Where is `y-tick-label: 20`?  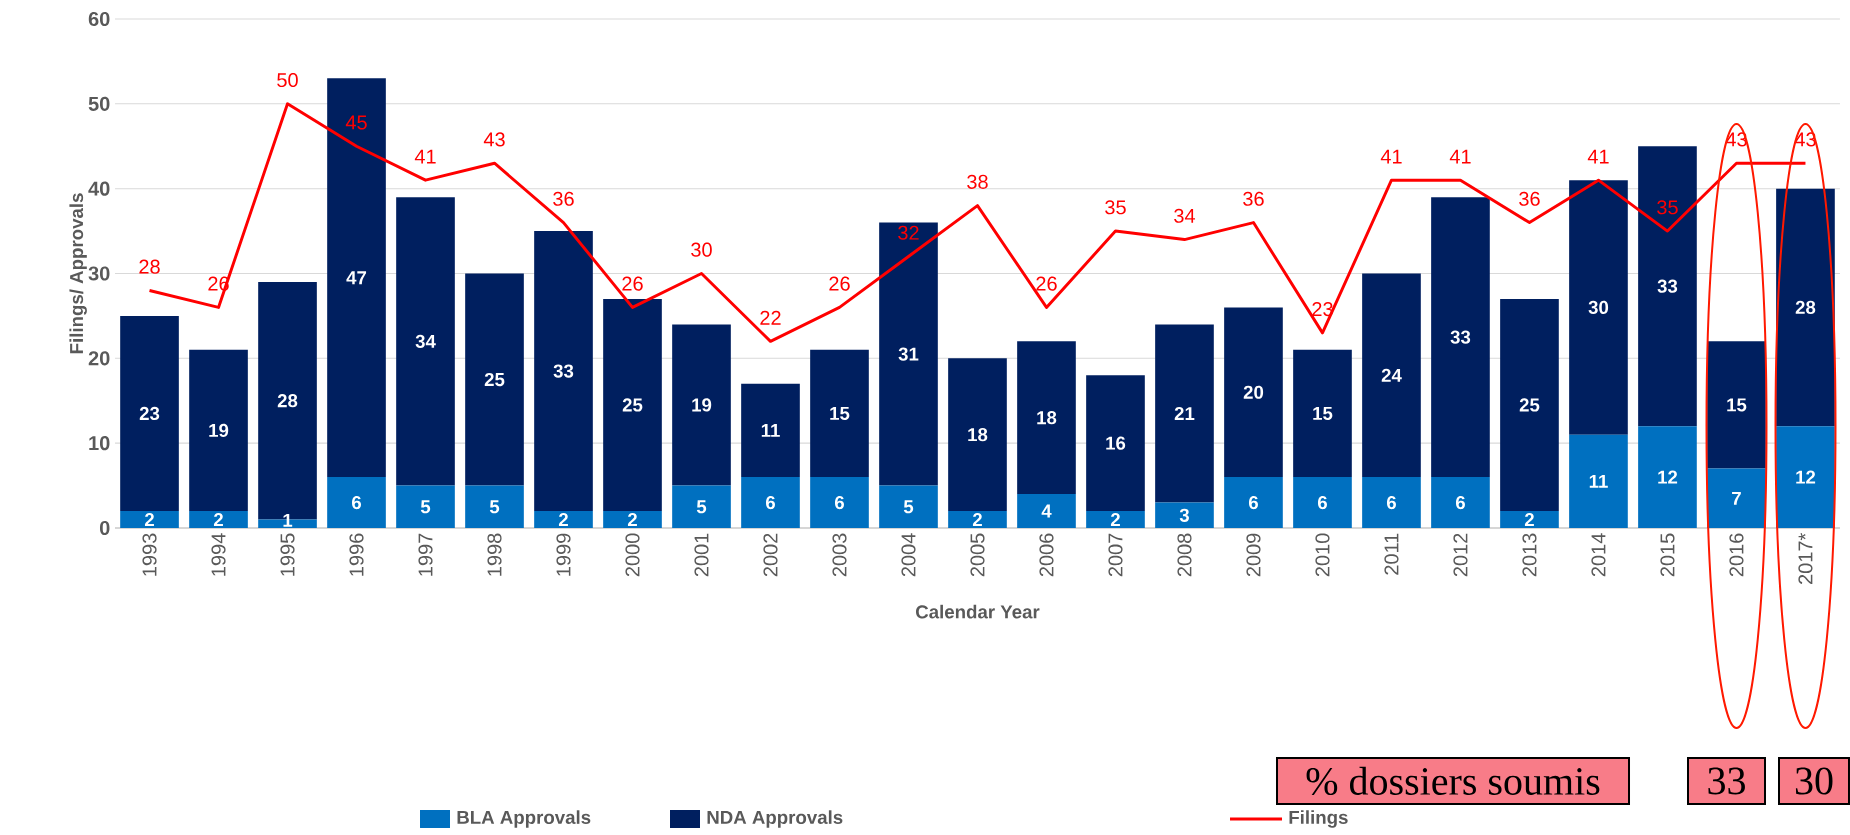 y-tick-label: 20 is located at coordinates (99, 358).